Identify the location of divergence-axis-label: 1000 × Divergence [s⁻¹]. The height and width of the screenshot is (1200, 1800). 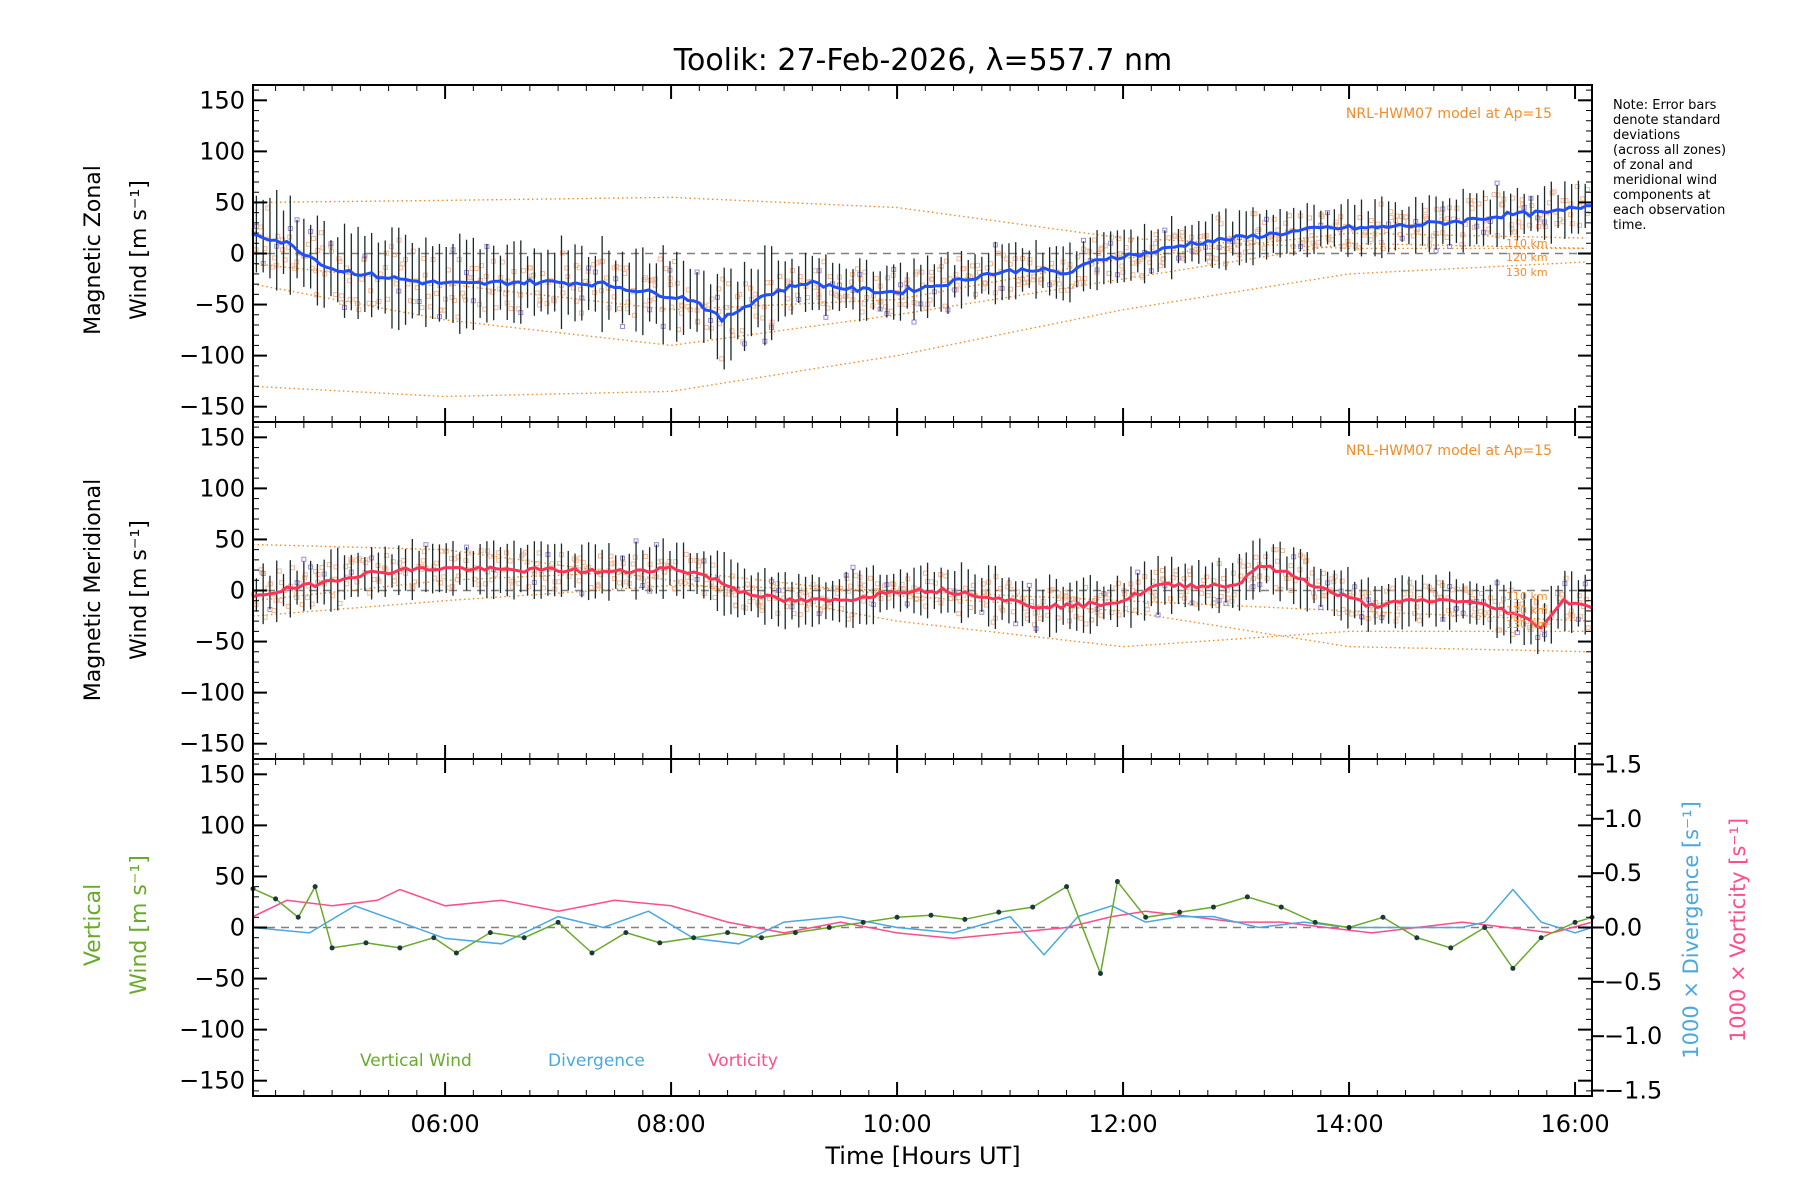
(1691, 930).